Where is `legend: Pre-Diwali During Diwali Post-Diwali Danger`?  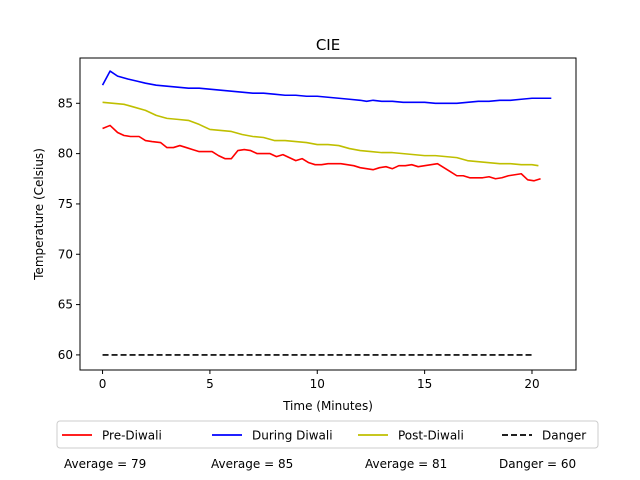 legend: Pre-Diwali During Diwali Post-Diwali Danger is located at coordinates (327, 434).